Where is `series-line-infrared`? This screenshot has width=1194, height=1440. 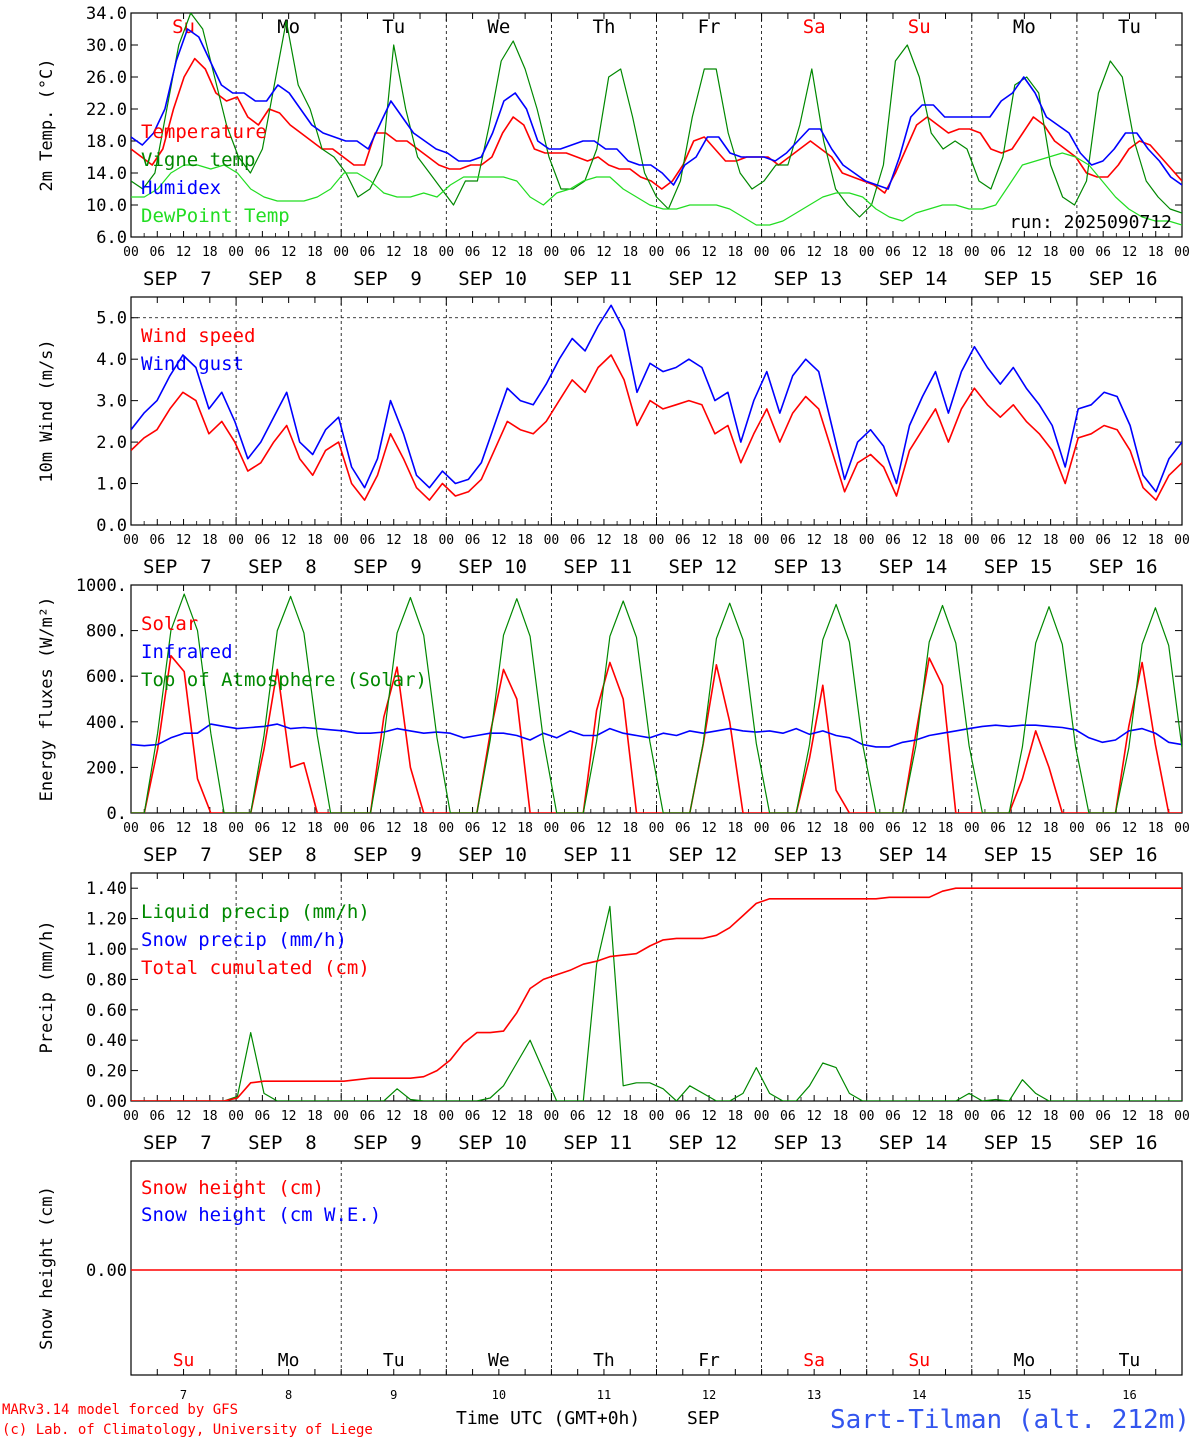
series-line-infrared is located at coordinates (656, 735).